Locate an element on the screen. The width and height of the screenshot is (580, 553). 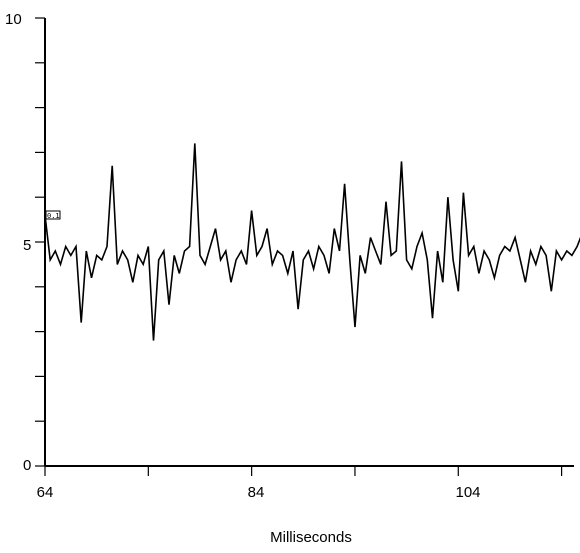
x-axis-title: Milliseconds is located at coordinates (311, 537).